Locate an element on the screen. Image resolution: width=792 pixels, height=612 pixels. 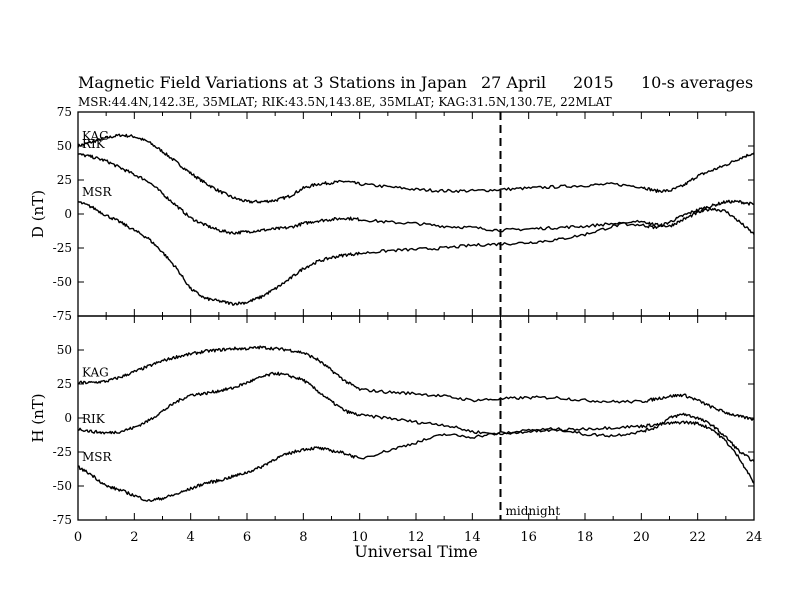
series-label-h-rik: RIK is located at coordinates (94, 419).